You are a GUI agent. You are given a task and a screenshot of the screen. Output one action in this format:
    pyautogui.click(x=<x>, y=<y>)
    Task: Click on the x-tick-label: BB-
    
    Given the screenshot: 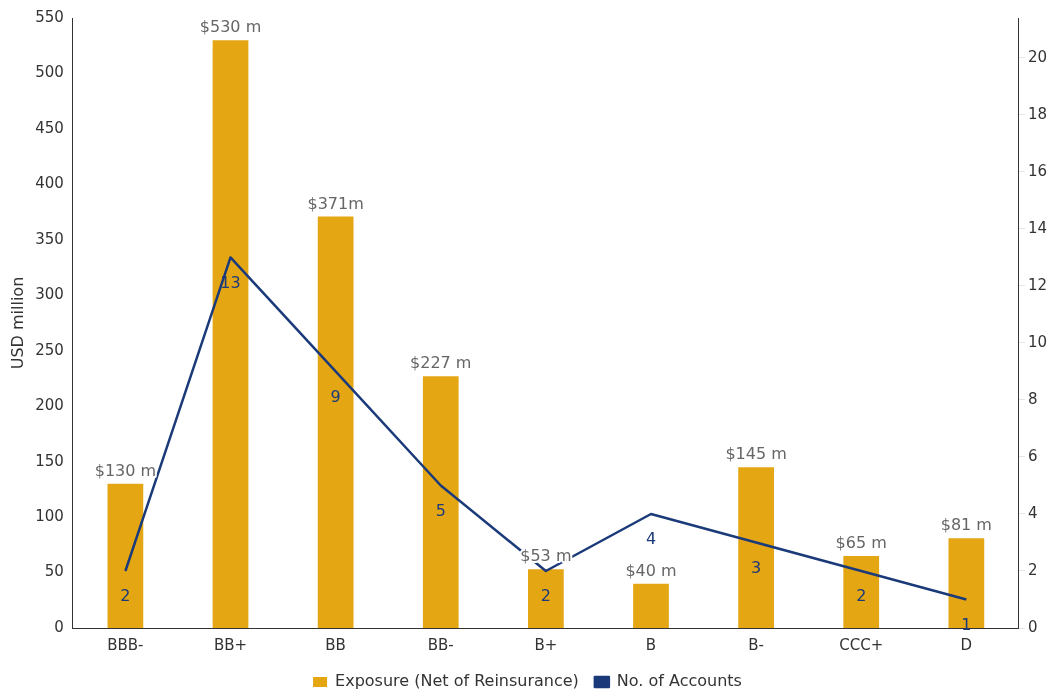 What is the action you would take?
    pyautogui.click(x=440, y=644)
    